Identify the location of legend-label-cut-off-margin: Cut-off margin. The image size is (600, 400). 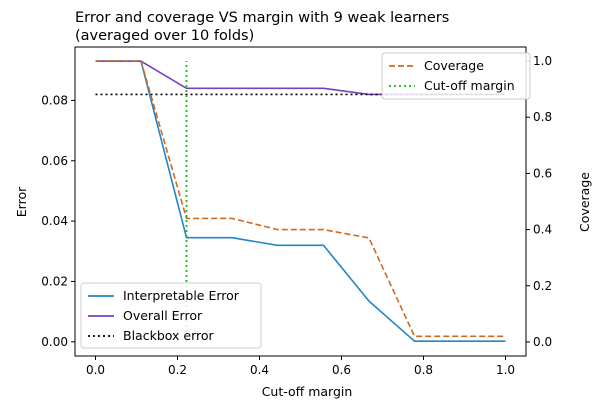
(469, 85).